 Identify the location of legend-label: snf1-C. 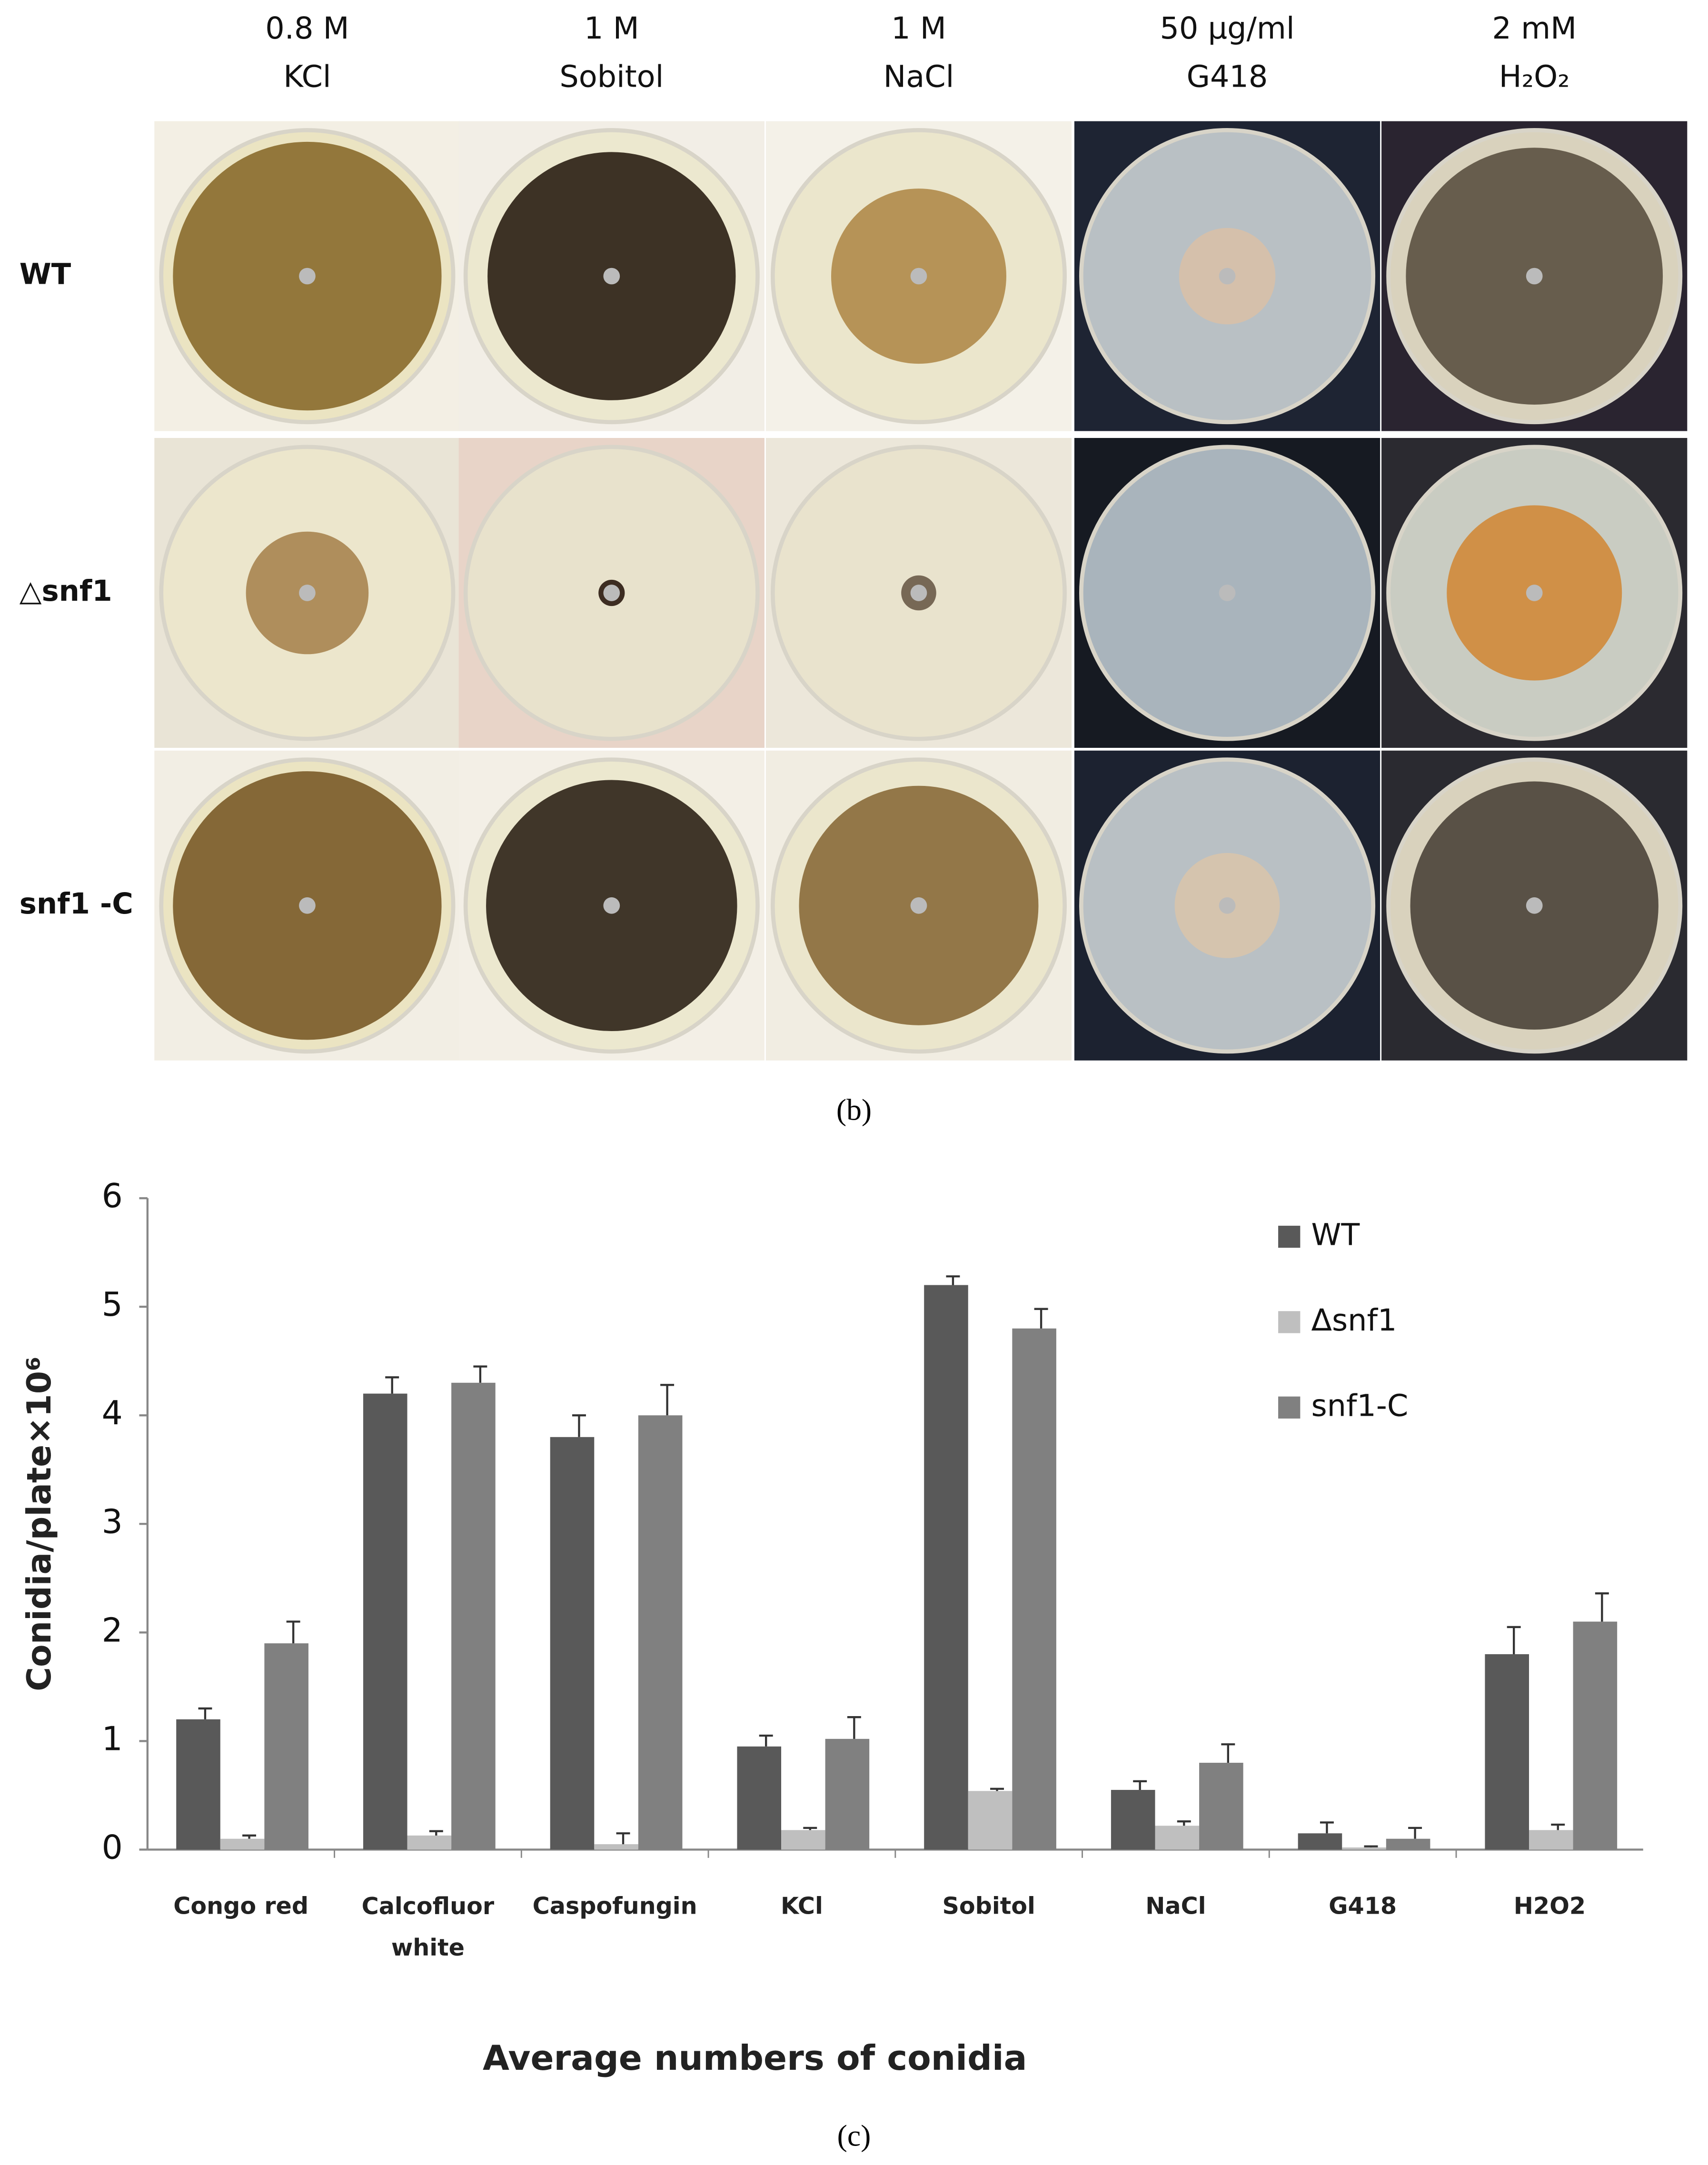
(1360, 1406).